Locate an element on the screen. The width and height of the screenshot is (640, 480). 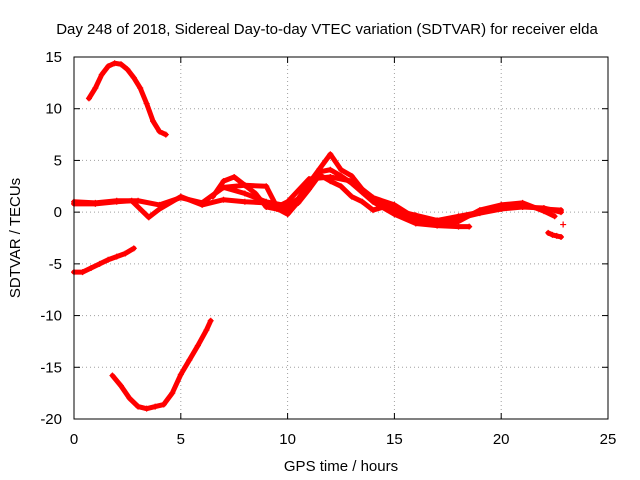
x-tick-label: 5 is located at coordinates (181, 439).